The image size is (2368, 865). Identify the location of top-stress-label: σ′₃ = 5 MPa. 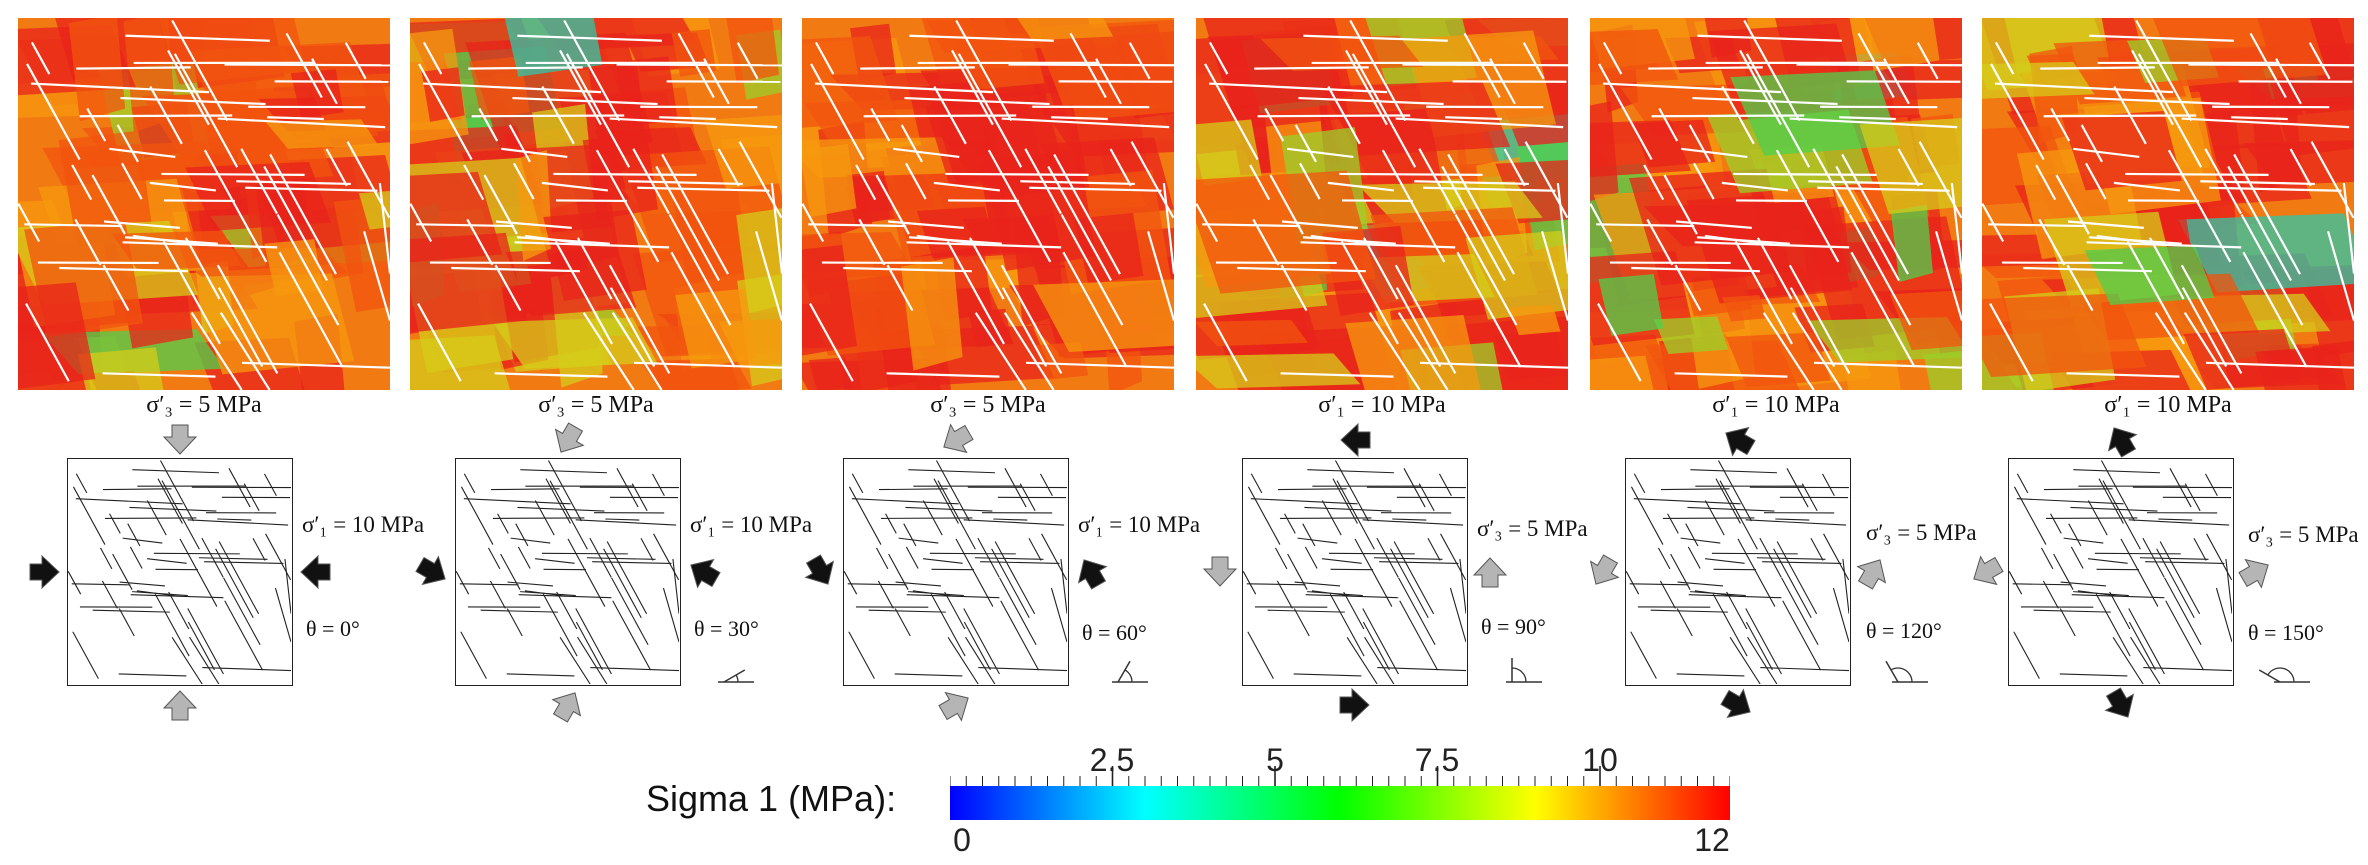
(204, 405).